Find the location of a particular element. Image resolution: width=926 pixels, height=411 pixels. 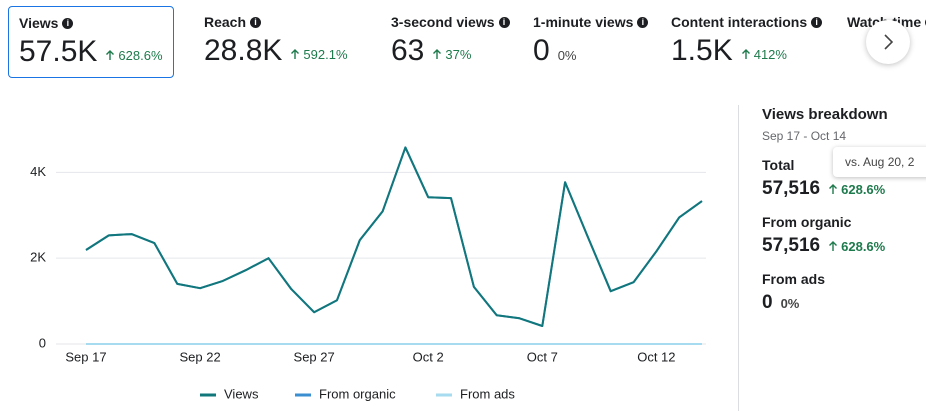

metric-label-text: 3-second views is located at coordinates (443, 22).